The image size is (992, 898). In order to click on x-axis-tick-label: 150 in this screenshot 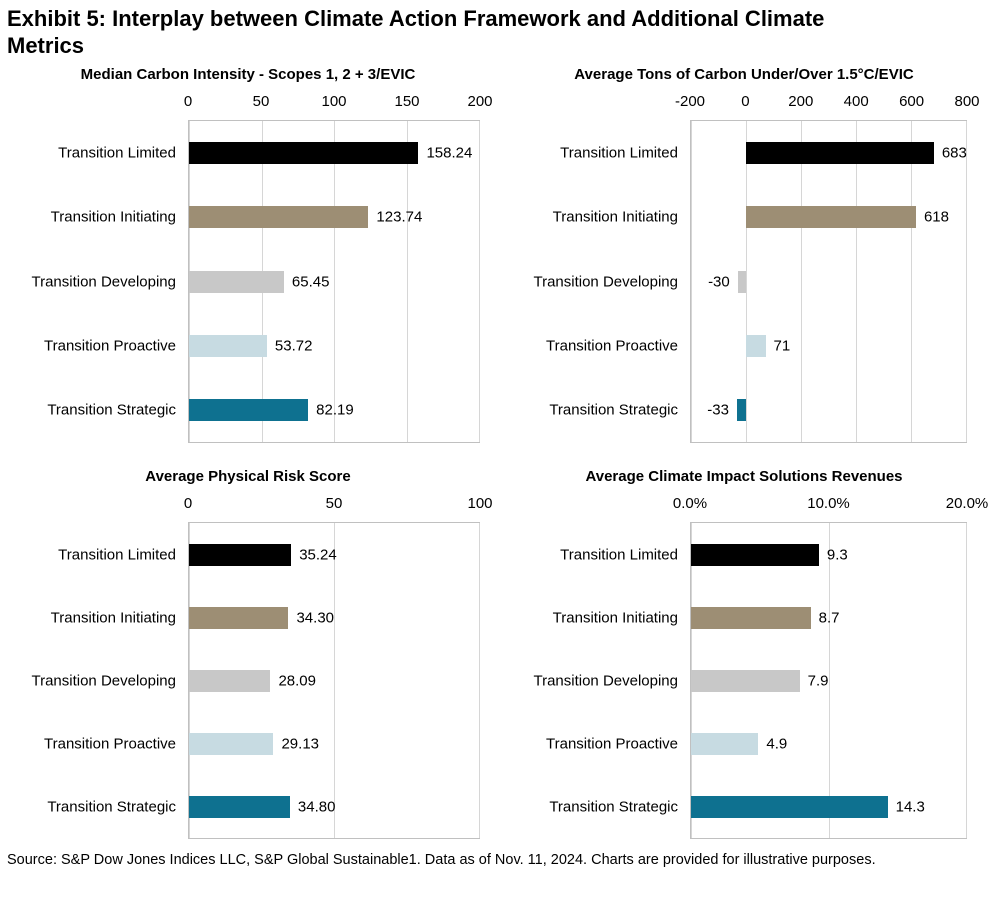, I will do `click(407, 102)`.